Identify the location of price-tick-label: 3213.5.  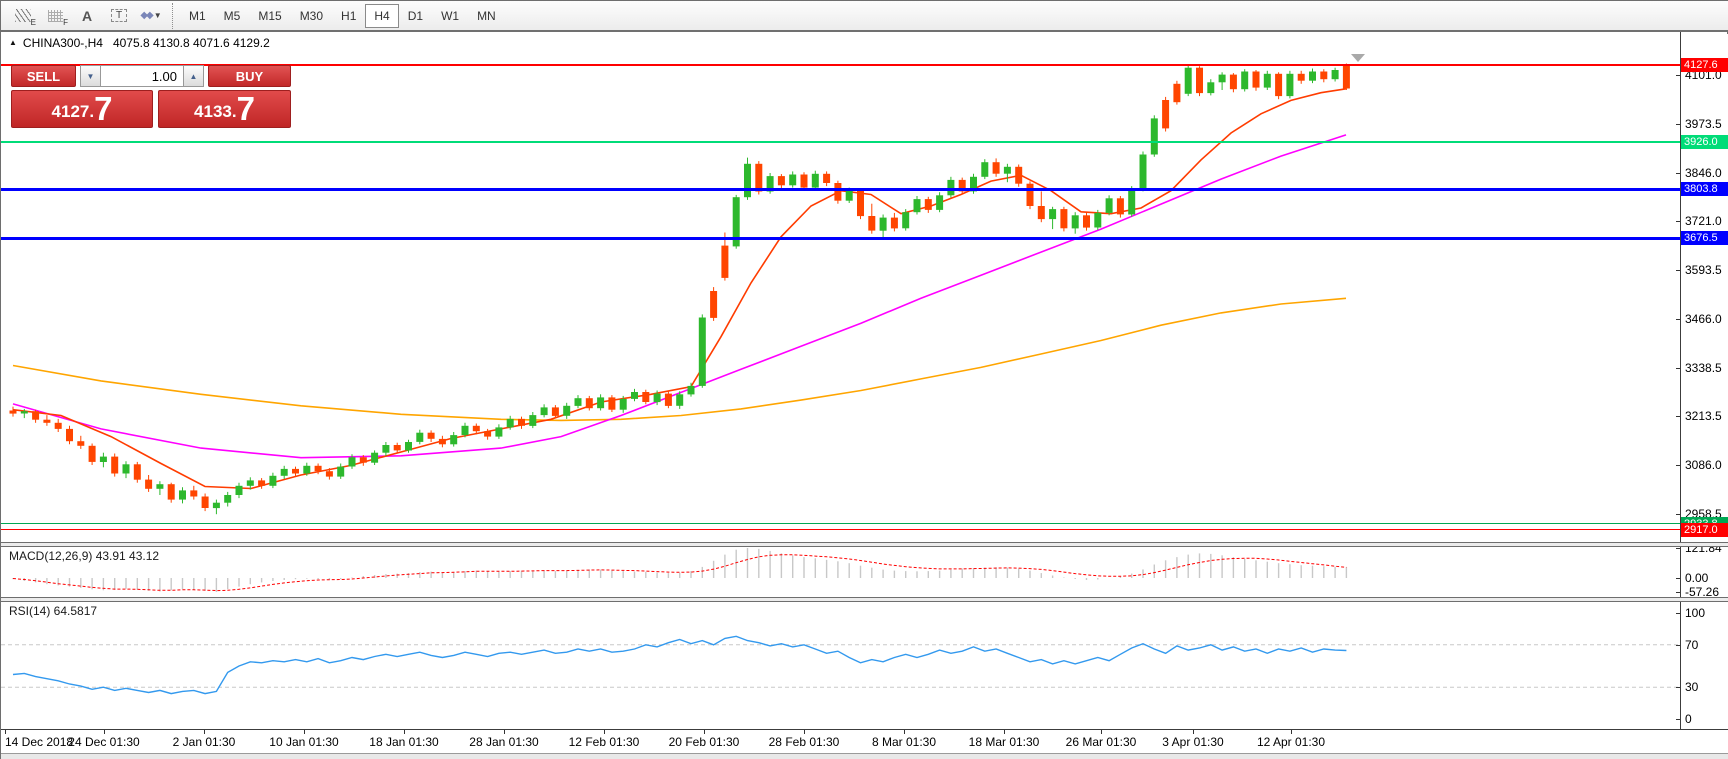
(1703, 416).